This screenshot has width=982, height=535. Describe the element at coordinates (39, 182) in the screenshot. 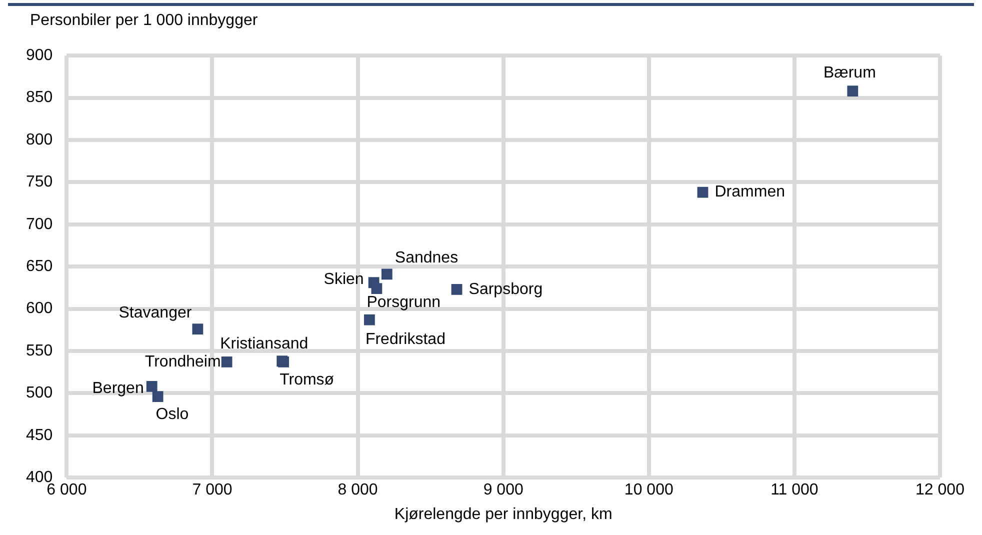

I see `y-tick-label: 750` at that location.